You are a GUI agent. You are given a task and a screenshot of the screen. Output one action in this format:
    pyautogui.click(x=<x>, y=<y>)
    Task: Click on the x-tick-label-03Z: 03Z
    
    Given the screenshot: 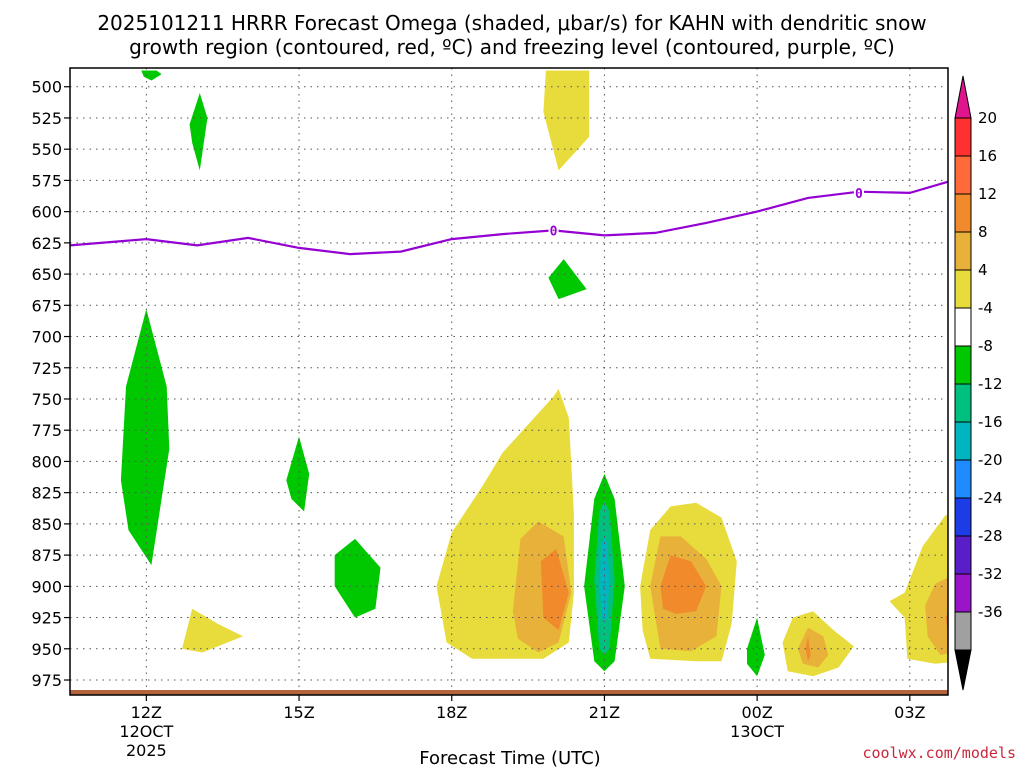 What is the action you would take?
    pyautogui.click(x=909, y=712)
    